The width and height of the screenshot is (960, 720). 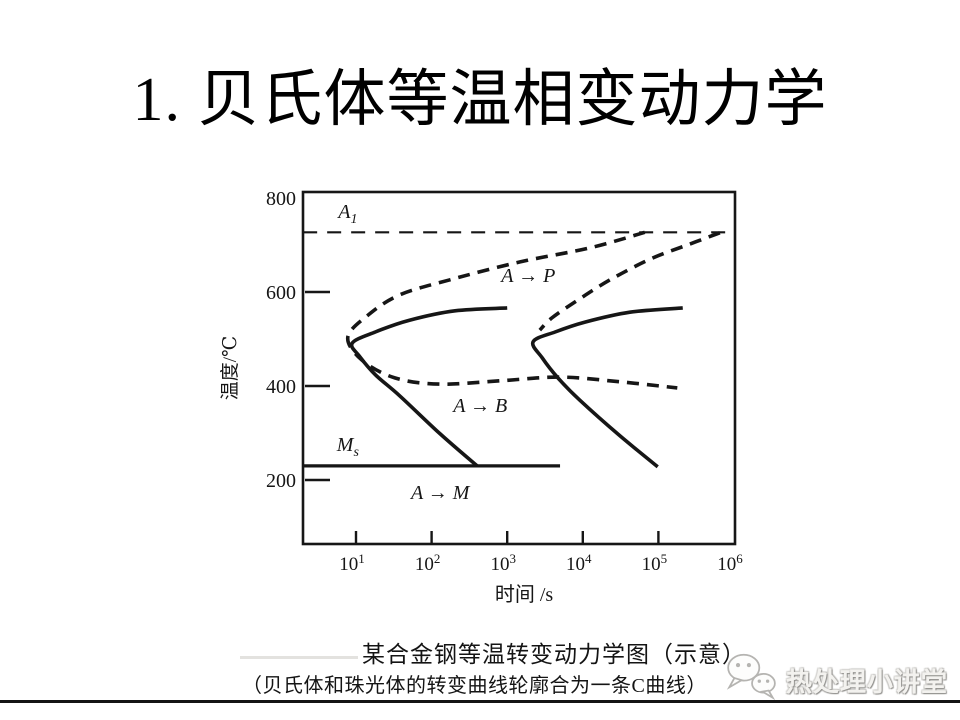 What do you see at coordinates (655, 563) in the screenshot?
I see `x-axis-tick-label: 10⁵` at bounding box center [655, 563].